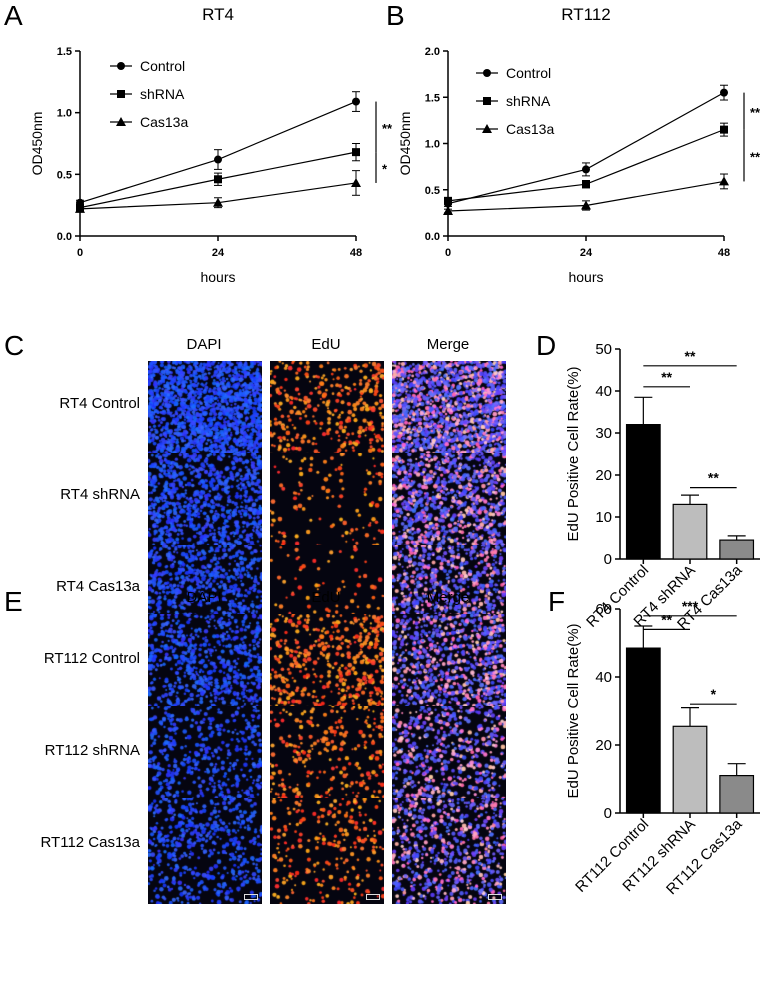 This screenshot has width=772, height=991. What do you see at coordinates (395, 15) in the screenshot?
I see `panel-letter-b: B` at bounding box center [395, 15].